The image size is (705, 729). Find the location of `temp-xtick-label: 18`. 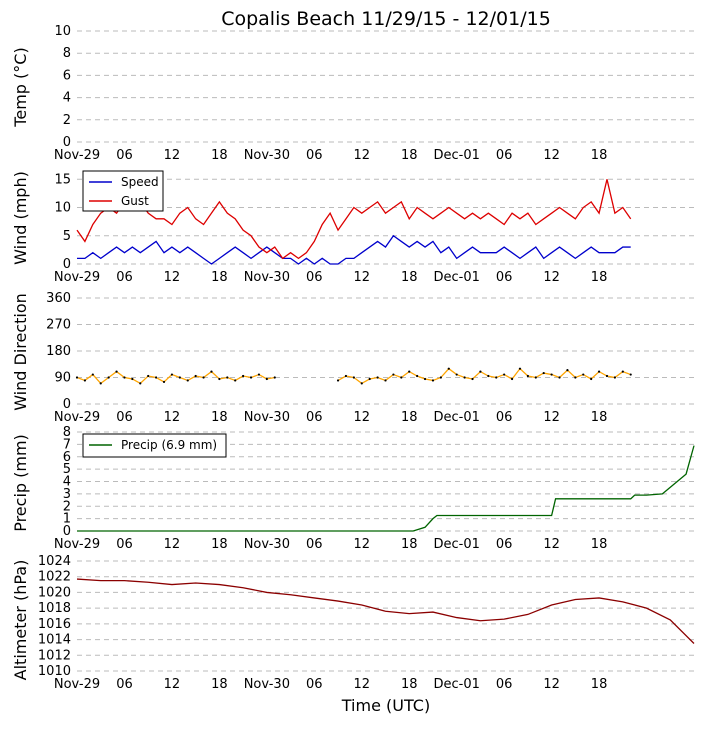

temp-xtick-label: 18 is located at coordinates (599, 155).